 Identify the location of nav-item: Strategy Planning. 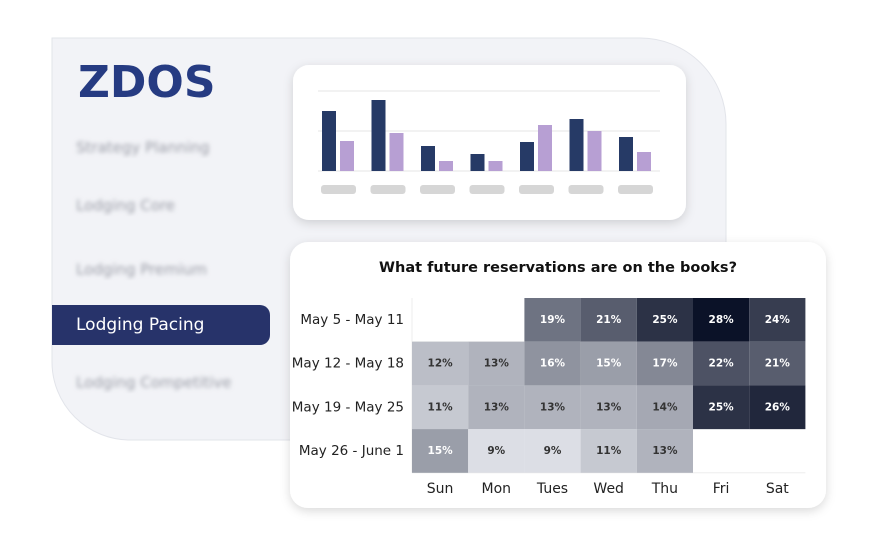
(143, 148).